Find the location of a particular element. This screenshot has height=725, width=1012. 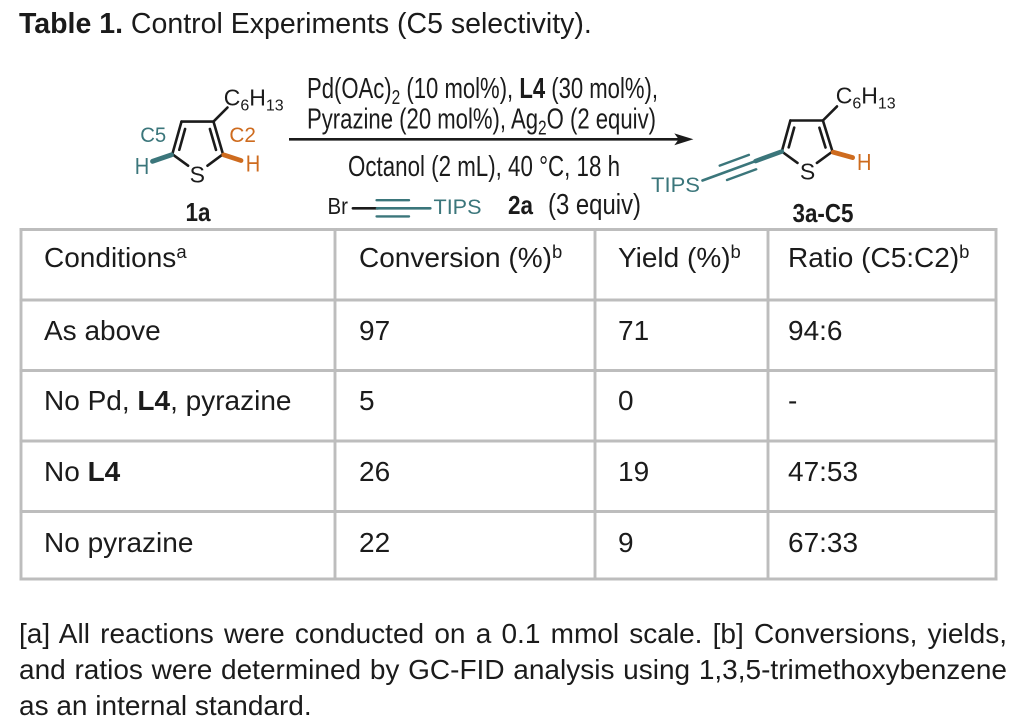

svg-text: 2a is located at coordinates (520, 205).